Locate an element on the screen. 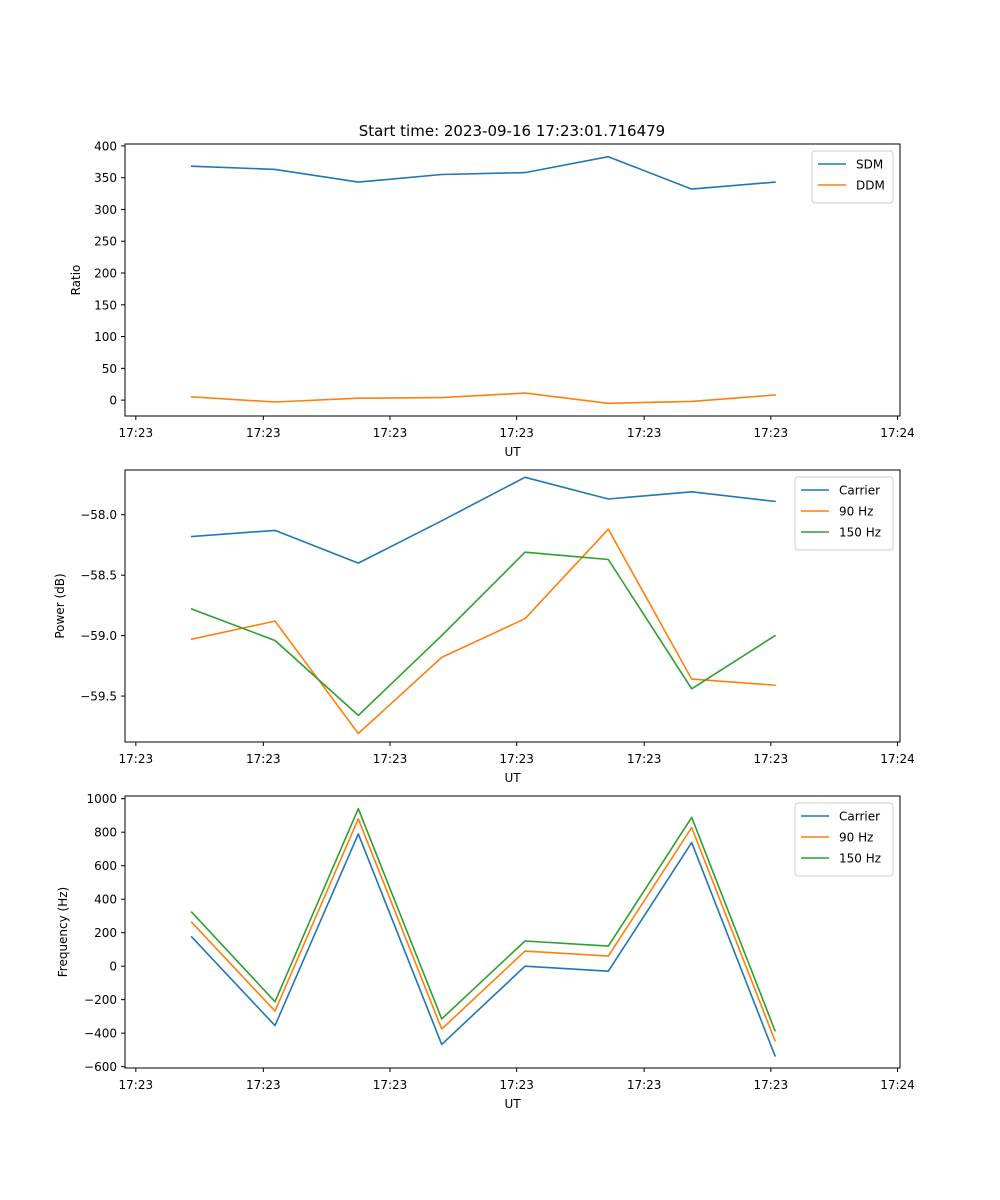 The width and height of the screenshot is (1000, 1200). y-tick-label: 300 is located at coordinates (105, 210).